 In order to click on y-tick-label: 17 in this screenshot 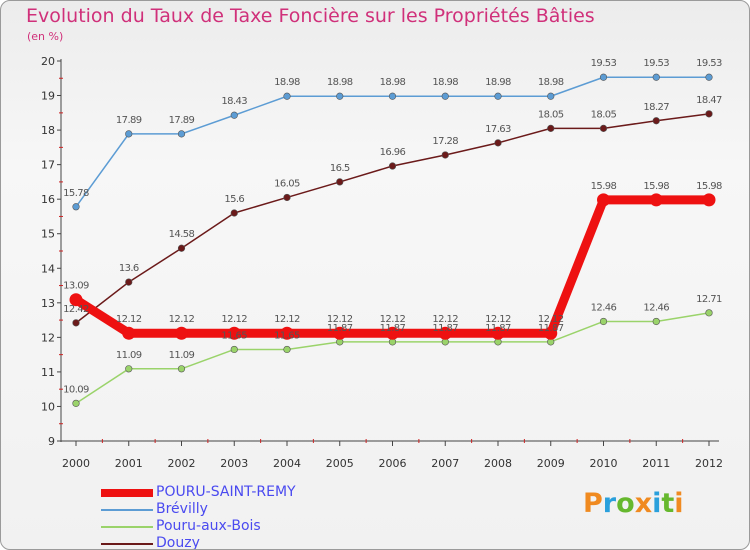, I will do `click(48, 165)`.